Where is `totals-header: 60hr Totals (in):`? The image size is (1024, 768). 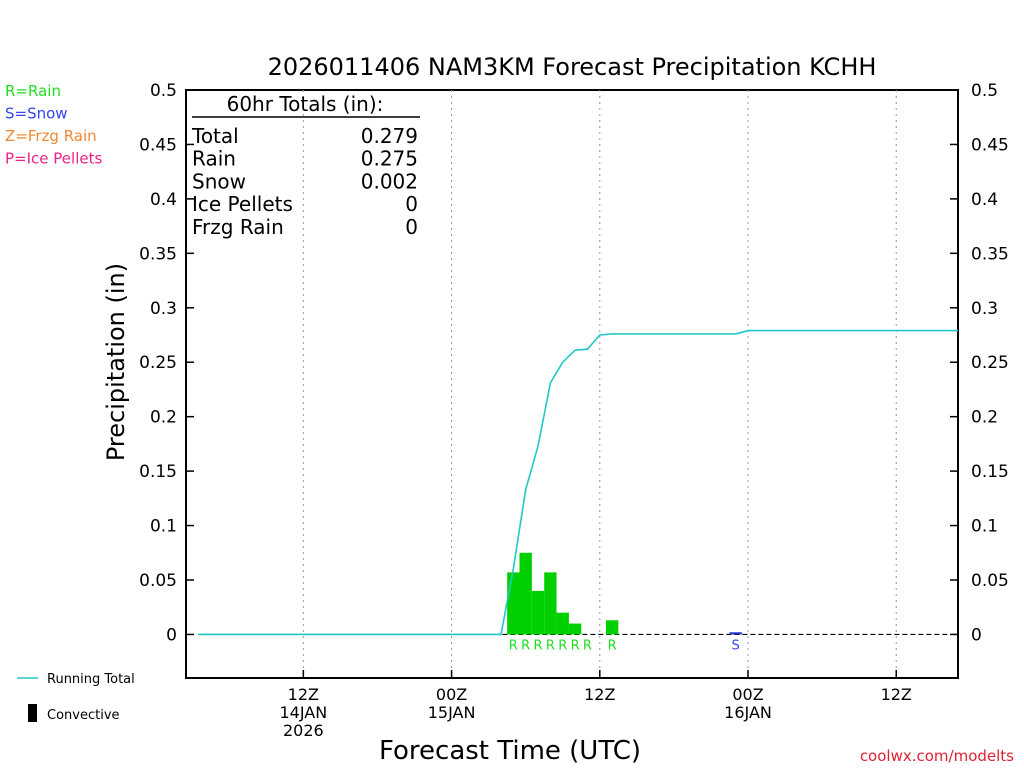
totals-header: 60hr Totals (in): is located at coordinates (305, 104).